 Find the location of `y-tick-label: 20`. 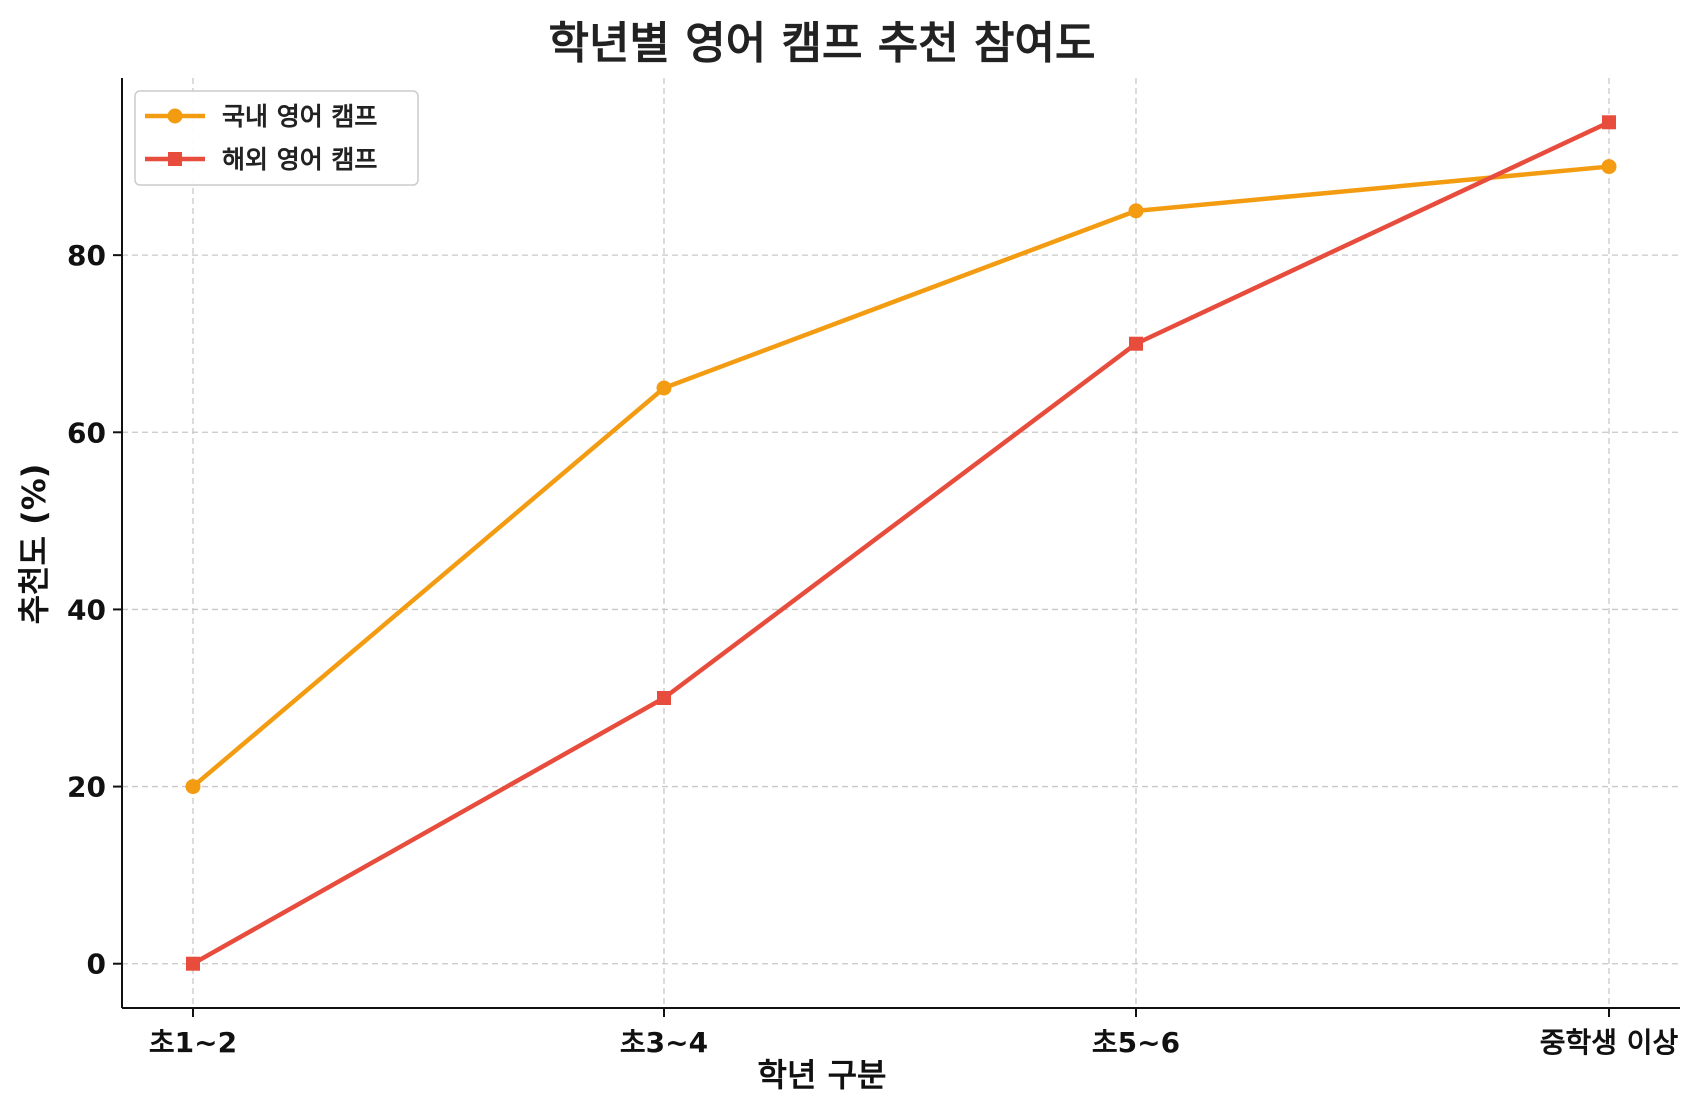

y-tick-label: 20 is located at coordinates (86, 787).